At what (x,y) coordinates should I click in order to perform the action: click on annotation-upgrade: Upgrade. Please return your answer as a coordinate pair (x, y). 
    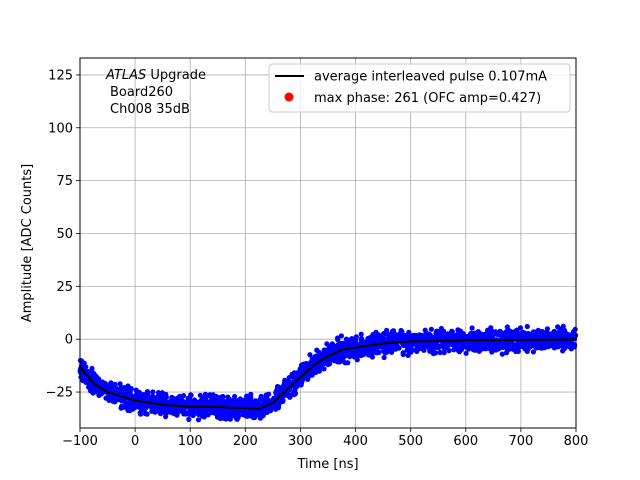
    Looking at the image, I should click on (176, 75).